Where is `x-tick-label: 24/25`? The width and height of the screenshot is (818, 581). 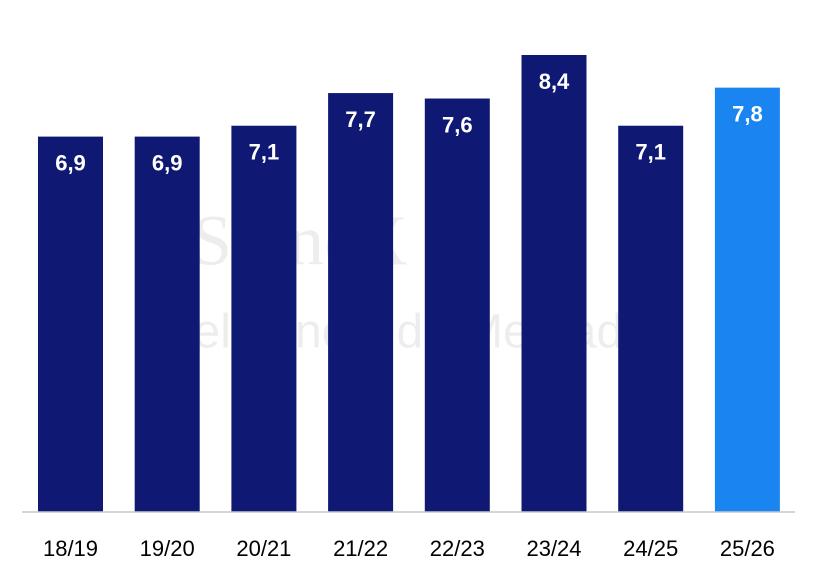 x-tick-label: 24/25 is located at coordinates (650, 548).